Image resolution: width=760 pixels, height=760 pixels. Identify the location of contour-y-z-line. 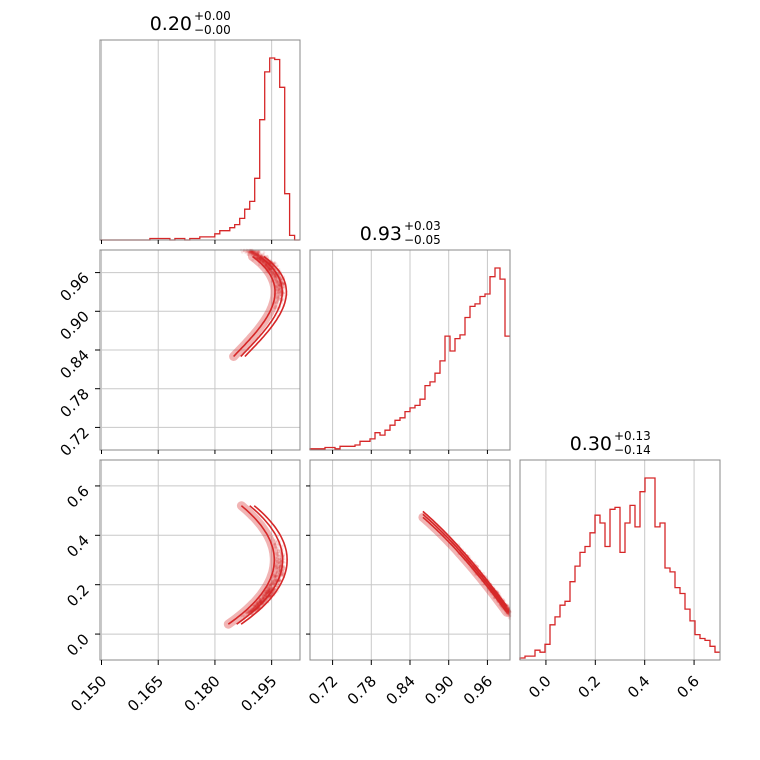
(465, 564).